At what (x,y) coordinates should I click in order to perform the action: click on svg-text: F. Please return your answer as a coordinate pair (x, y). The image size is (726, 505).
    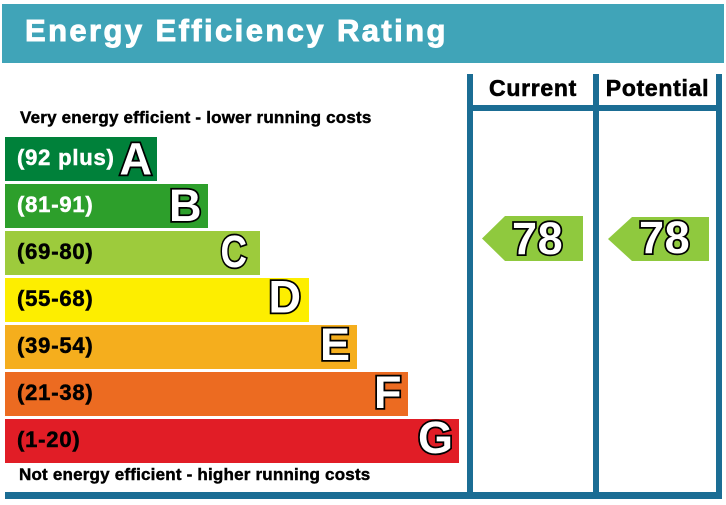
    Looking at the image, I should click on (388, 392).